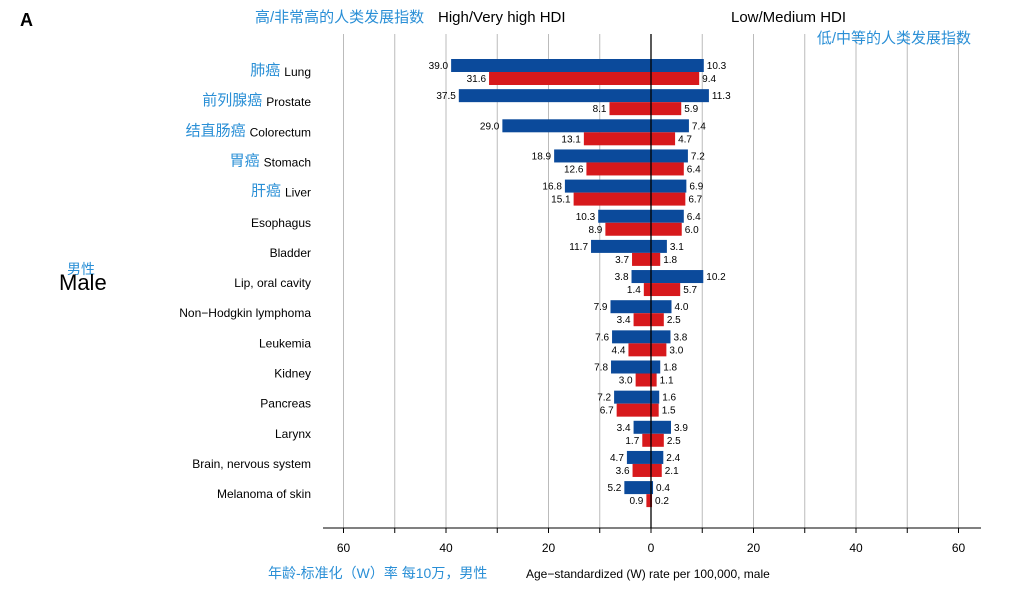 This screenshot has width=1014, height=590. What do you see at coordinates (339, 17) in the screenshot?
I see `header-left-cn: 高/非常高的人类发展指数` at bounding box center [339, 17].